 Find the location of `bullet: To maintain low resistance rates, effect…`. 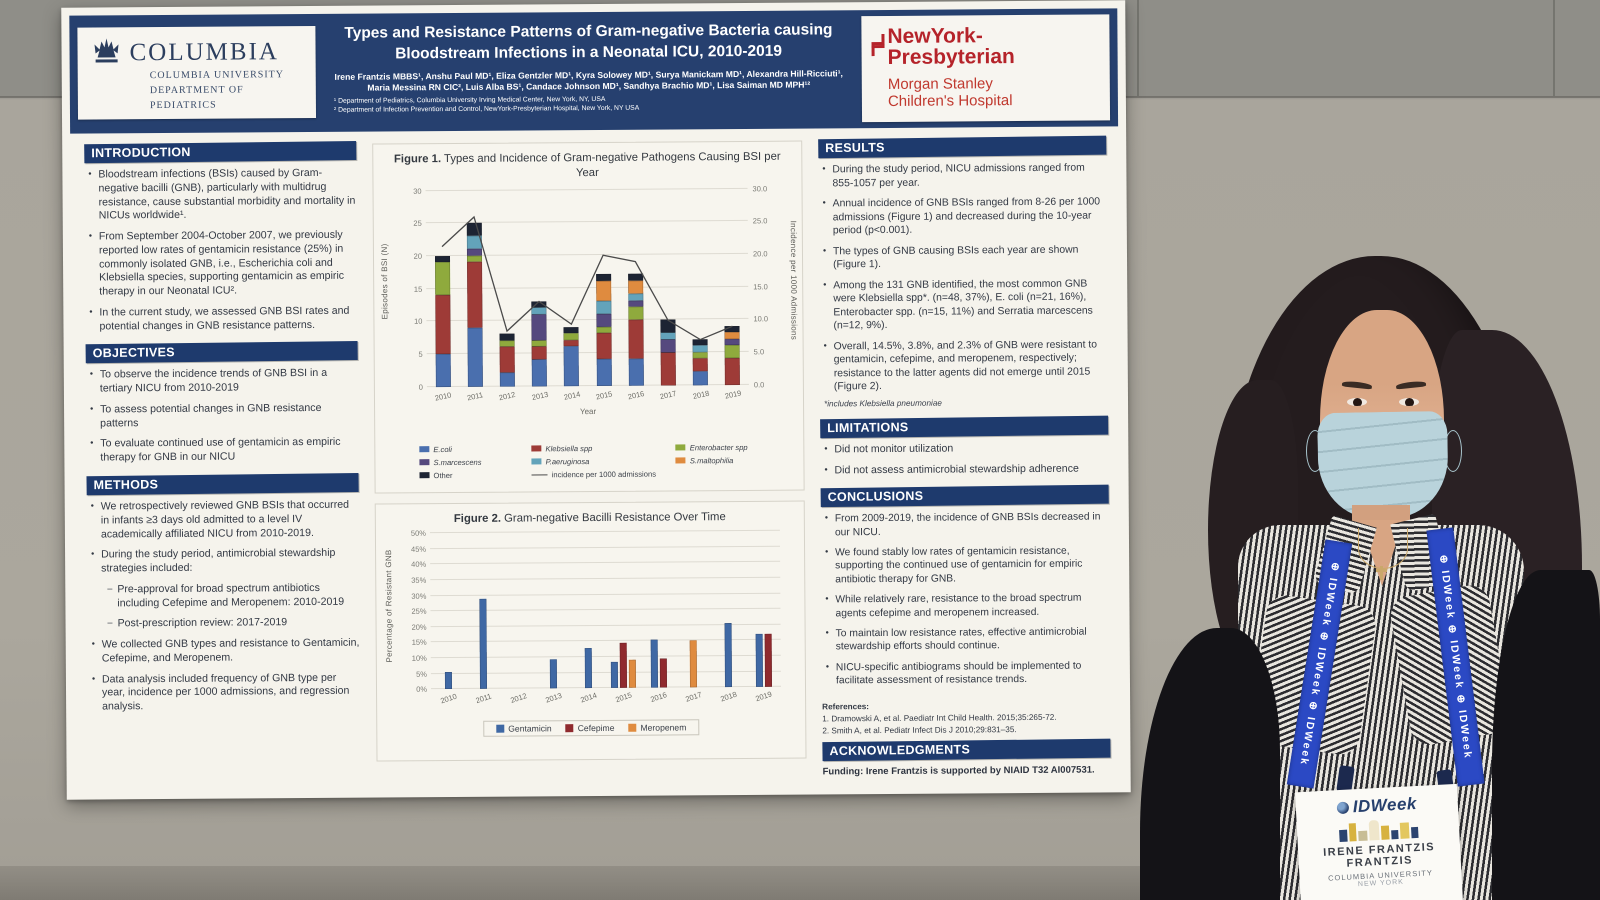

bullet: To maintain low resistance rates, effect… is located at coordinates (968, 639).